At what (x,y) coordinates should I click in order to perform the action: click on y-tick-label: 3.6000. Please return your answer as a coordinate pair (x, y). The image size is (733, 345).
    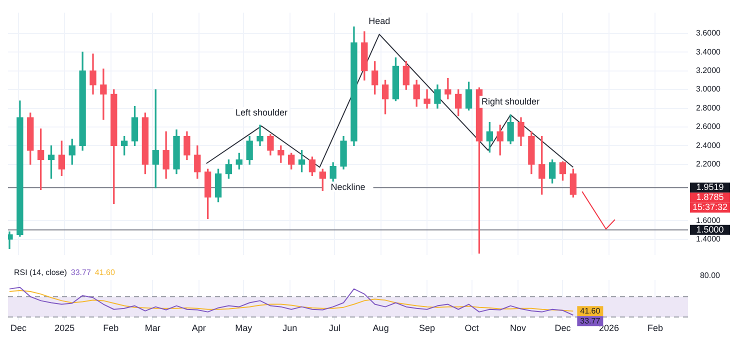
    Looking at the image, I should click on (709, 33).